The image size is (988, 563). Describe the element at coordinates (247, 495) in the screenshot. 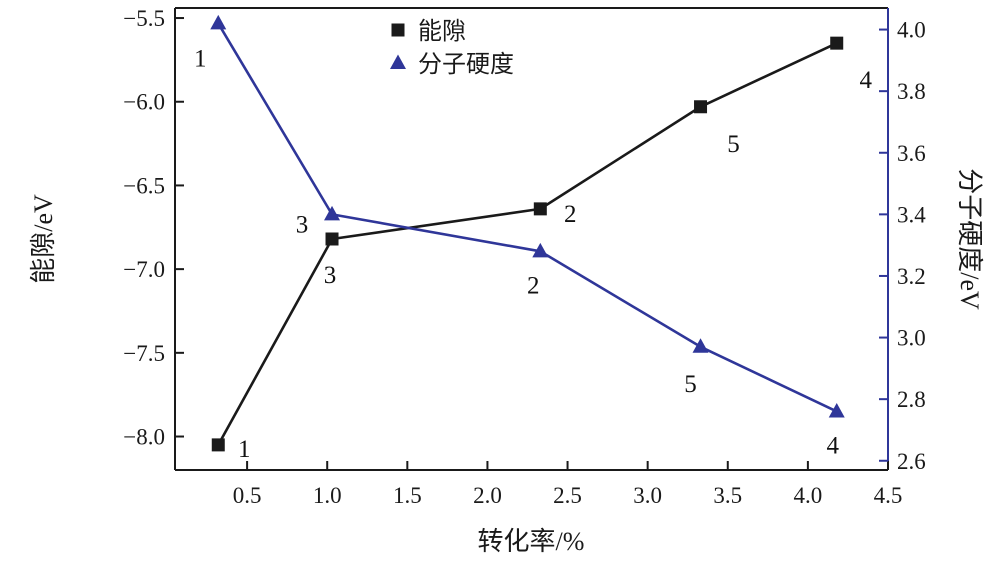

I see `x-tick-label: 0.5` at that location.